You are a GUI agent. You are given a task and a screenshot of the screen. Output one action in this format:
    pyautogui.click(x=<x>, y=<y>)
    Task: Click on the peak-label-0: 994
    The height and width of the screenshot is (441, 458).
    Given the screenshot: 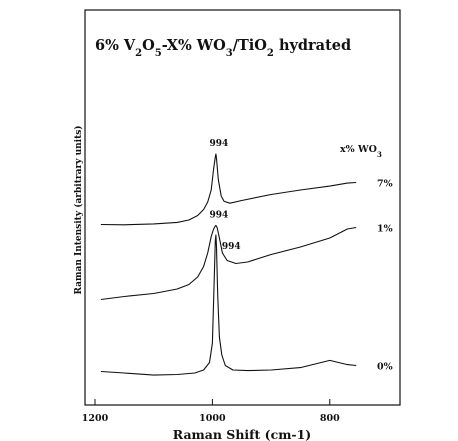 What is the action you would take?
    pyautogui.click(x=219, y=144)
    